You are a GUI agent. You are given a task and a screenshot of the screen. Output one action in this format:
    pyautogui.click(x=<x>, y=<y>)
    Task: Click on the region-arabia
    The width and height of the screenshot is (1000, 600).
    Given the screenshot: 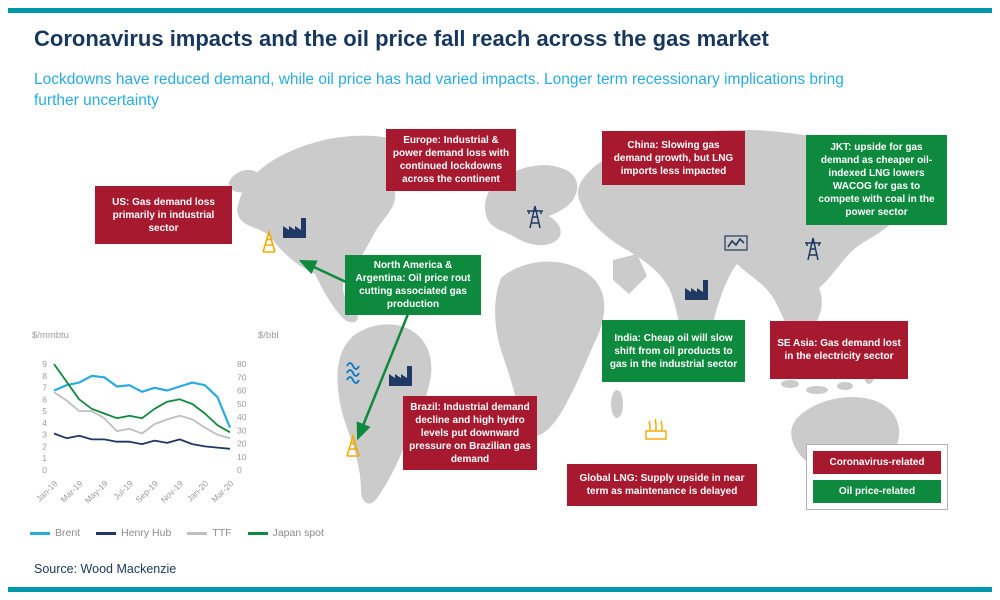 What is the action you would take?
    pyautogui.click(x=630, y=274)
    